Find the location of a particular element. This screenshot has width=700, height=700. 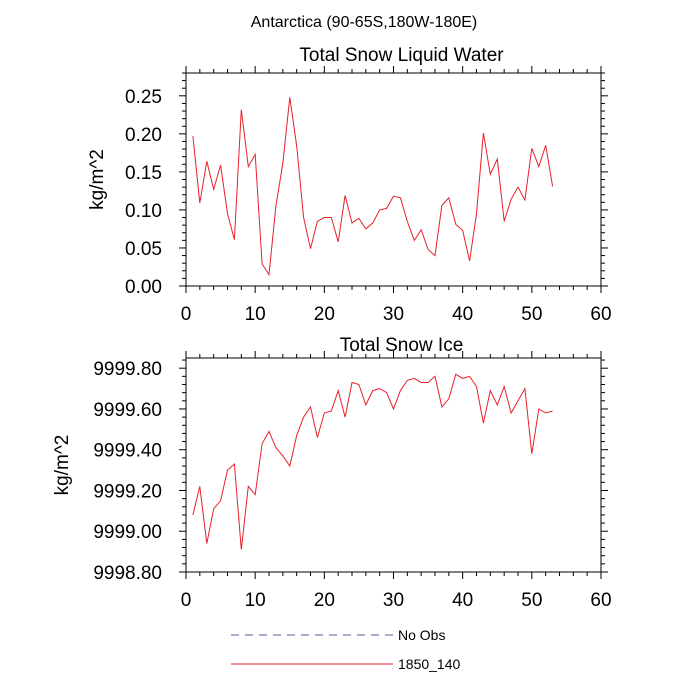

y-tick-label: 9999.80 is located at coordinates (127, 369).